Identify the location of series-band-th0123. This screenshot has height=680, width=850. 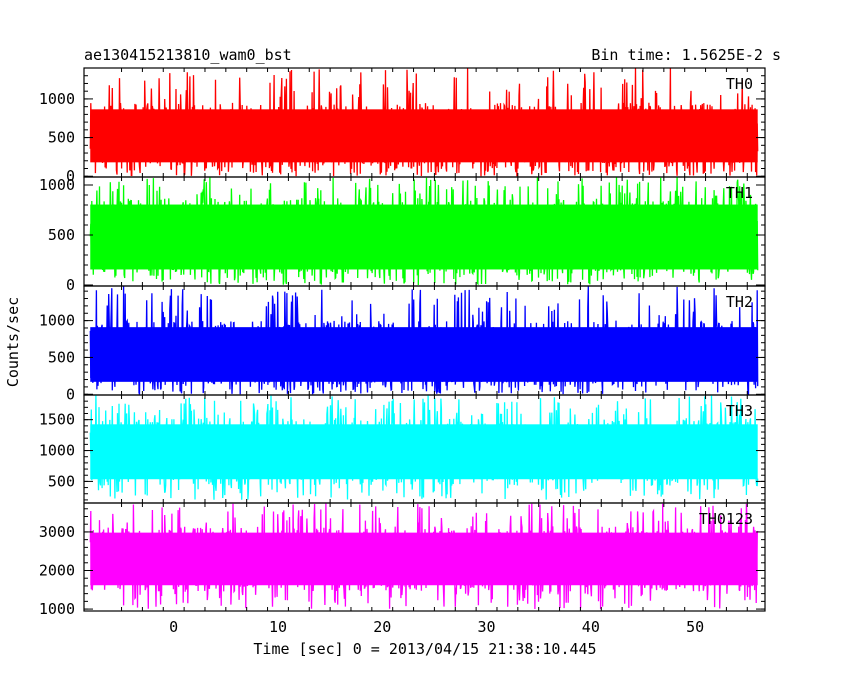
(424, 559).